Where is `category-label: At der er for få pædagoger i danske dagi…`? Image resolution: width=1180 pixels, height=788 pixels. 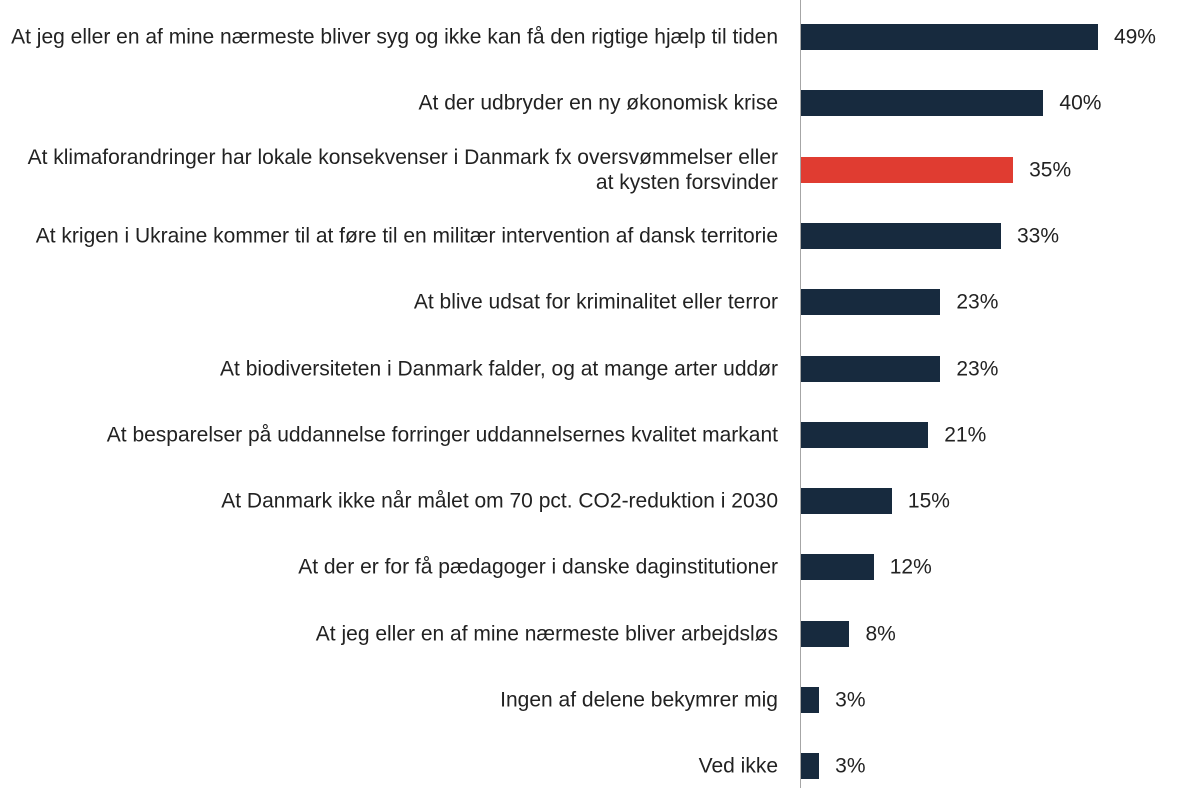
category-label: At der er for få pædagoger i danske dagi… is located at coordinates (538, 567).